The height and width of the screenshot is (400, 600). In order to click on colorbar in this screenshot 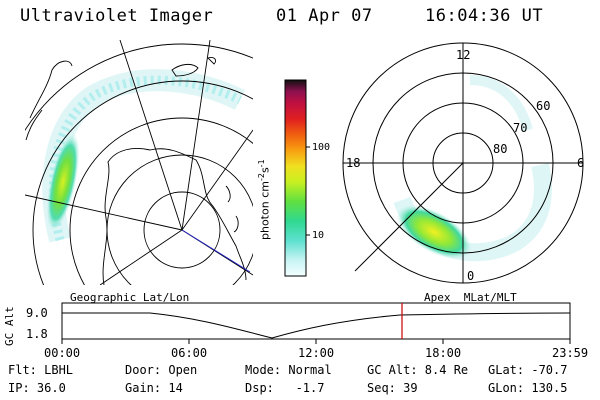, I will do `click(295, 178)`.